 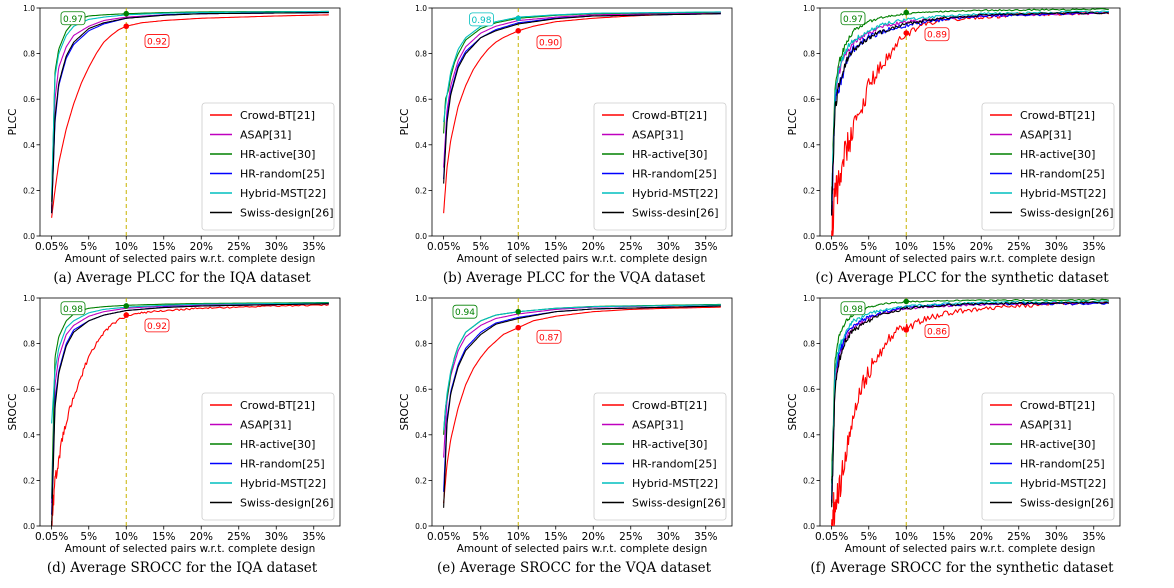 I want to click on annotation-label-1: 0.86, so click(x=937, y=333).